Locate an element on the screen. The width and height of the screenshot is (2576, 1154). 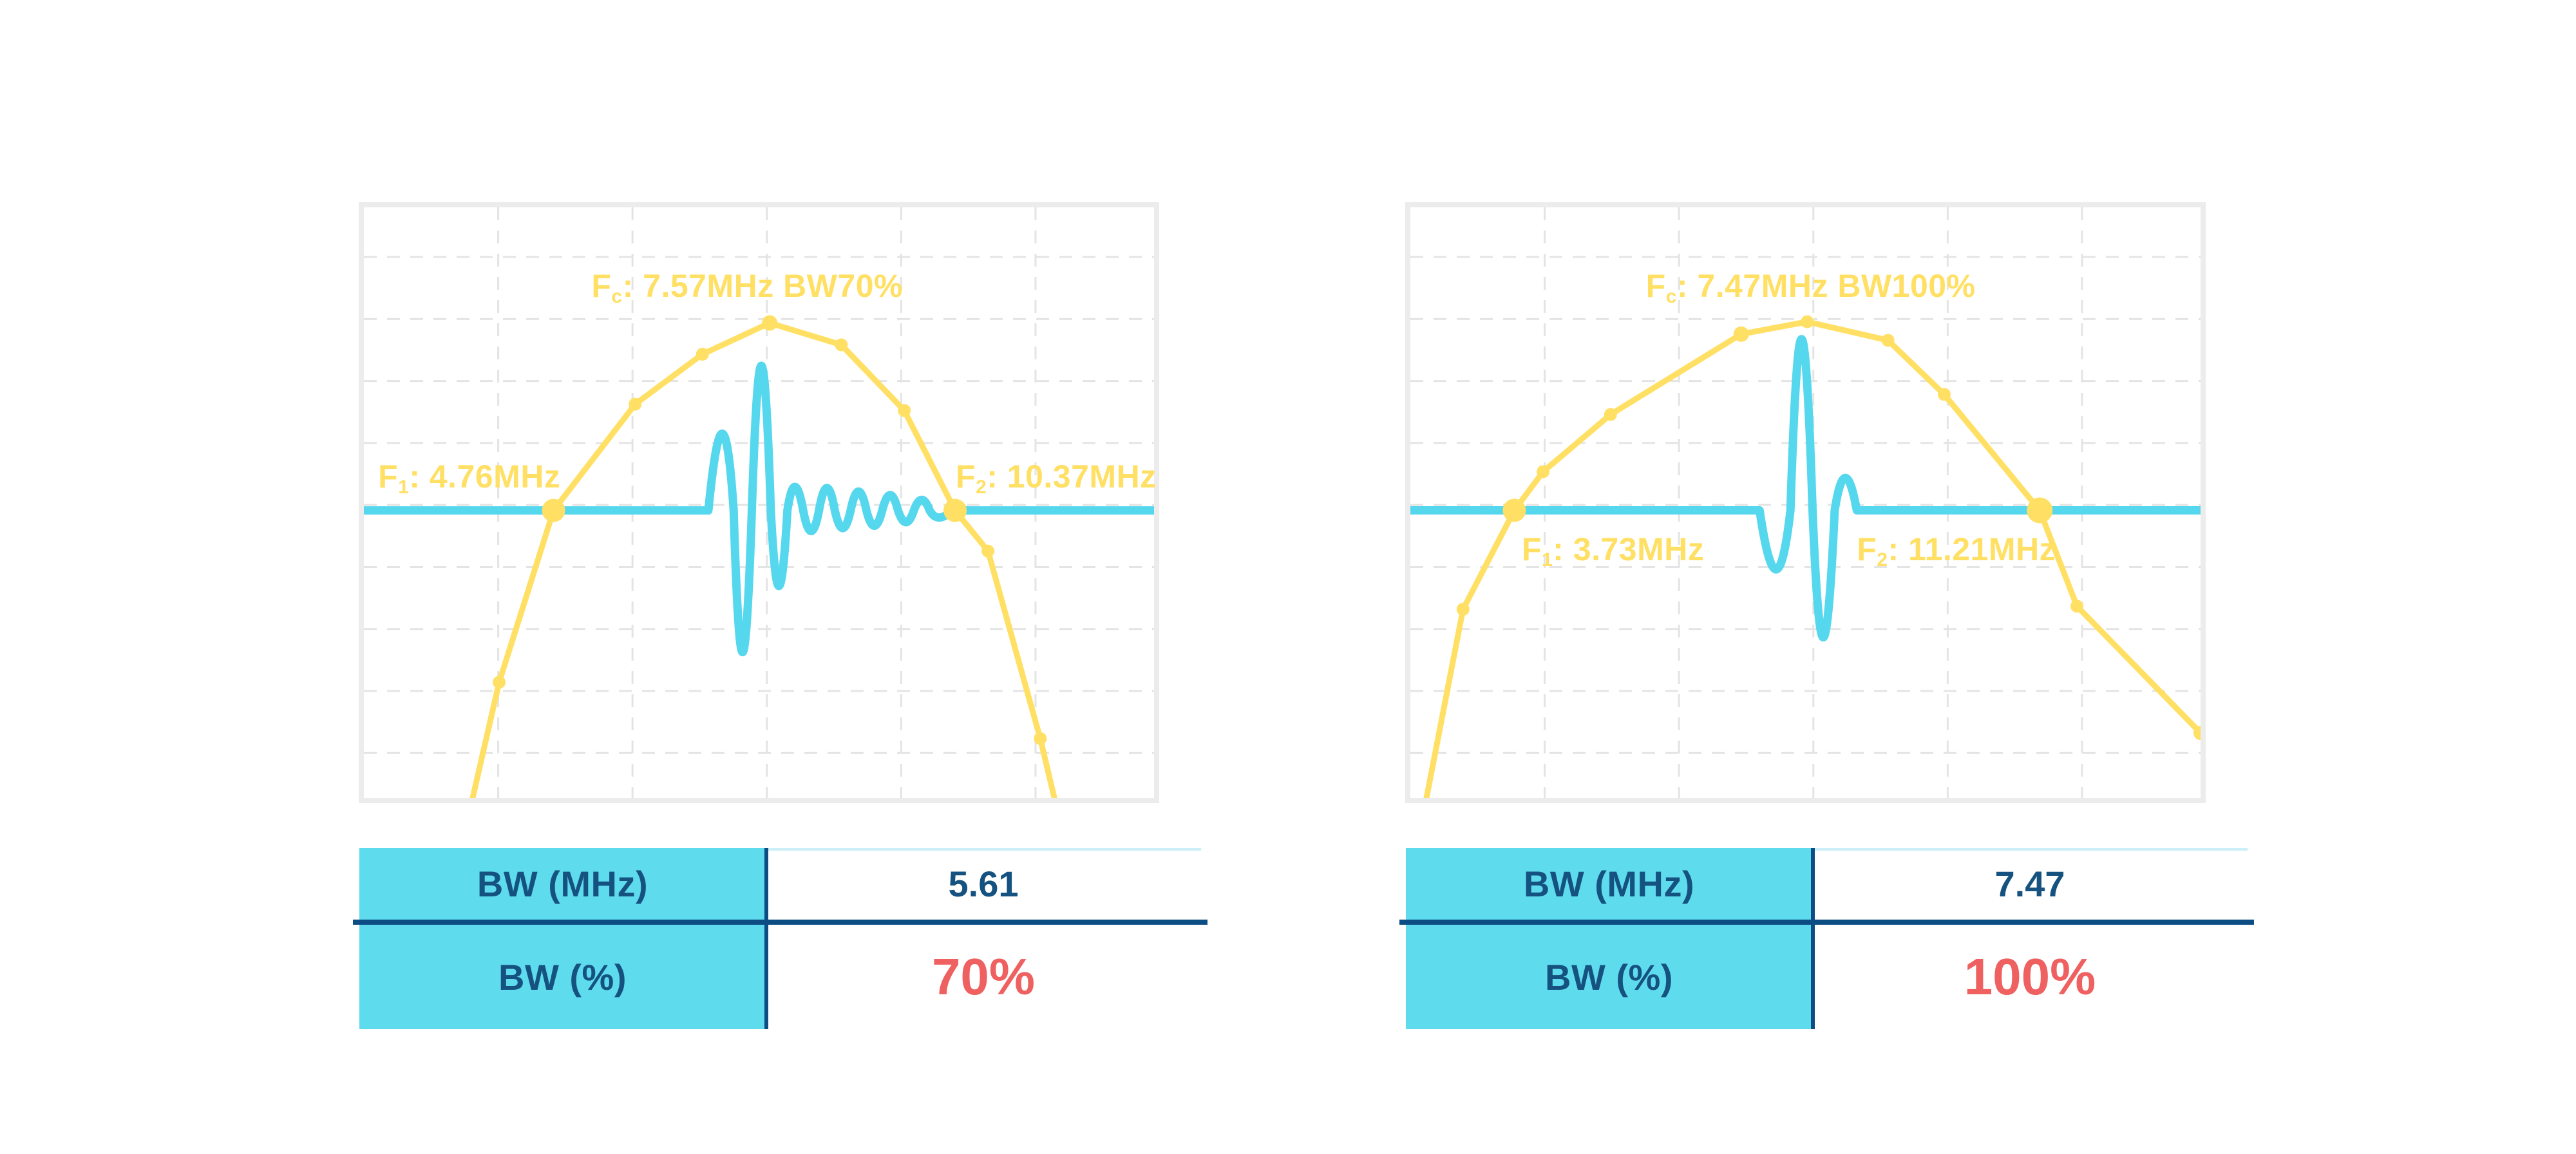
bw-mhz-value: 7.47 is located at coordinates (2030, 884).